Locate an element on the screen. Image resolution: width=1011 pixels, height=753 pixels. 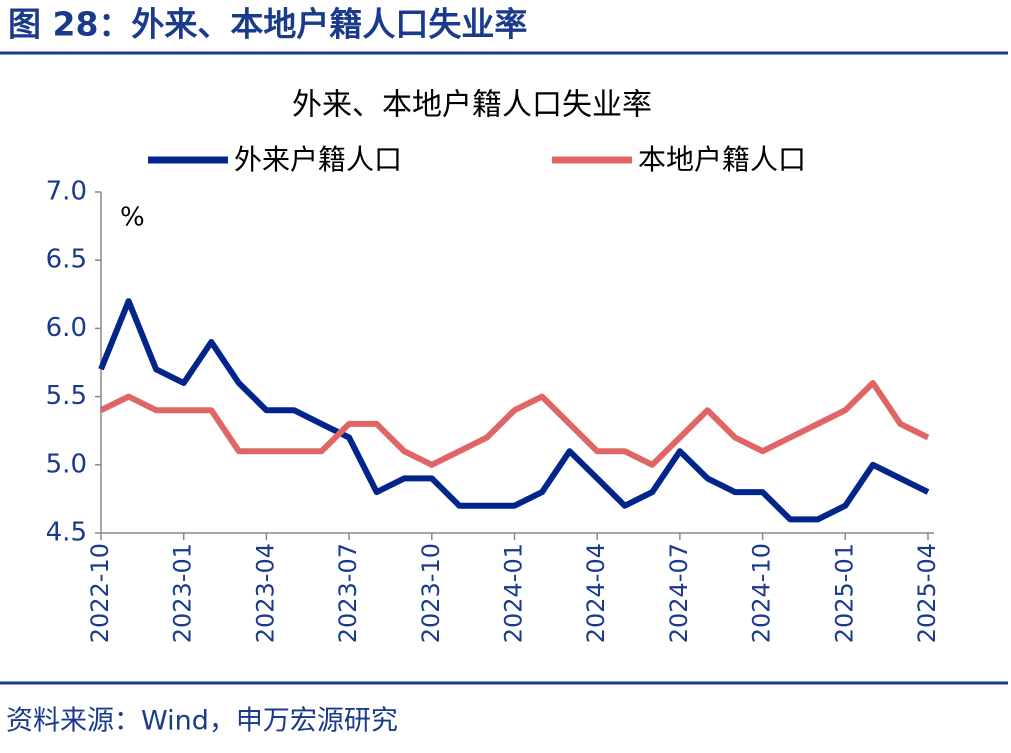
y-tick-label: 4.5 is located at coordinates (66, 533).